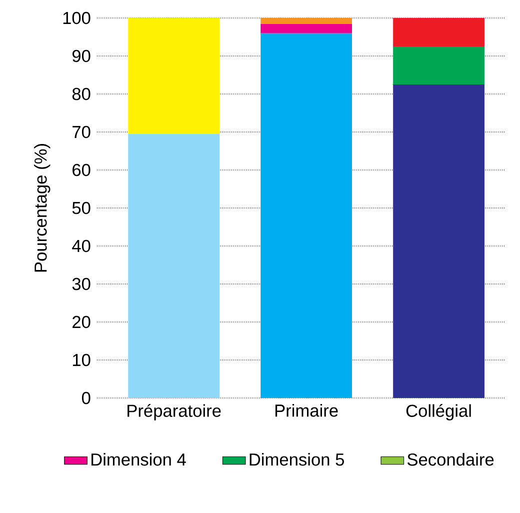 Image resolution: width=520 pixels, height=513 pixels. What do you see at coordinates (306, 410) in the screenshot?
I see `x-tick-label: Primaire` at bounding box center [306, 410].